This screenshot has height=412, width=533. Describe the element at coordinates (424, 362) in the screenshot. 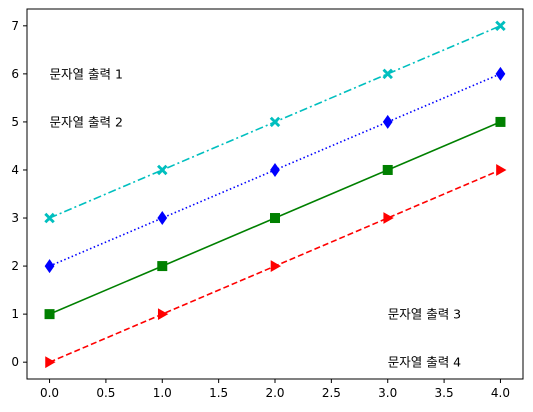

I see `annotation-label: 문자열 출력 4` at that location.